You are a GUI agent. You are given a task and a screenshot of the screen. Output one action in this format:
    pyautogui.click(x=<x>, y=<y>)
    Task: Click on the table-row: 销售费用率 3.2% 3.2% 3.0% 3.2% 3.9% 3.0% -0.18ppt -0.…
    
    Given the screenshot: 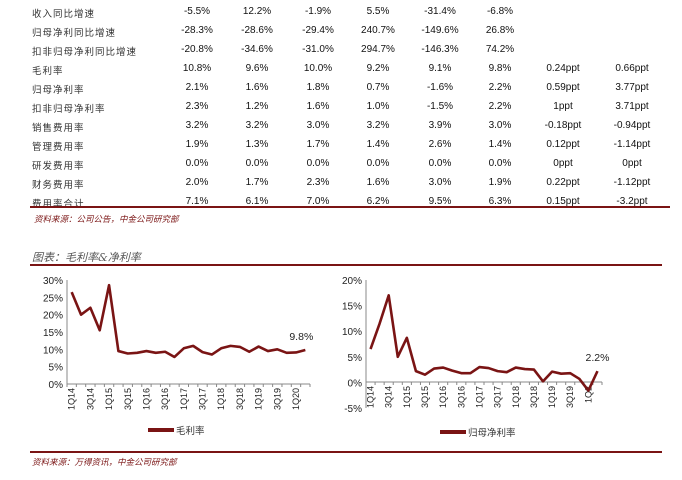 What is the action you would take?
    pyautogui.click(x=350, y=126)
    